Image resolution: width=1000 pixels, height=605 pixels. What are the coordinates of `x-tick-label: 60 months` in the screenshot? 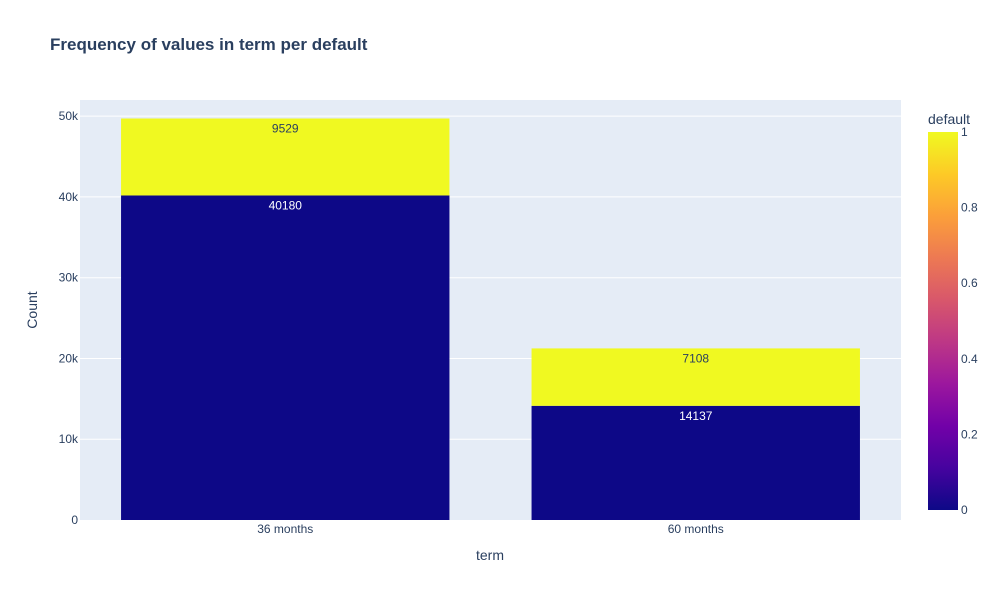 It's located at (696, 529).